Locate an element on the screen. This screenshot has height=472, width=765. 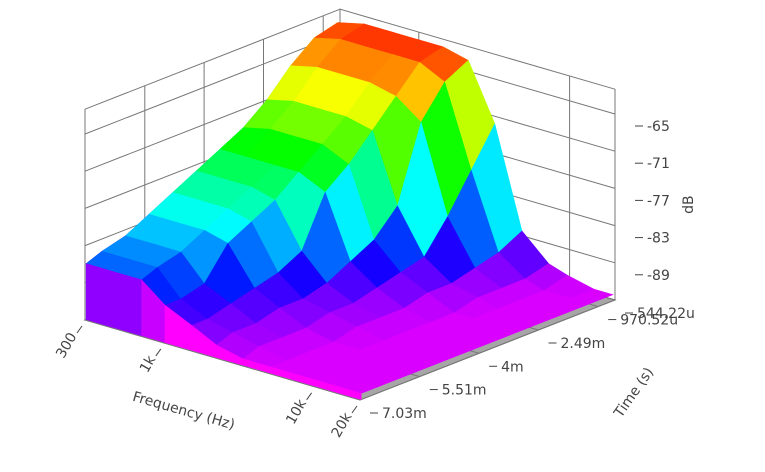
z-tick-label: -65 is located at coordinates (658, 127).